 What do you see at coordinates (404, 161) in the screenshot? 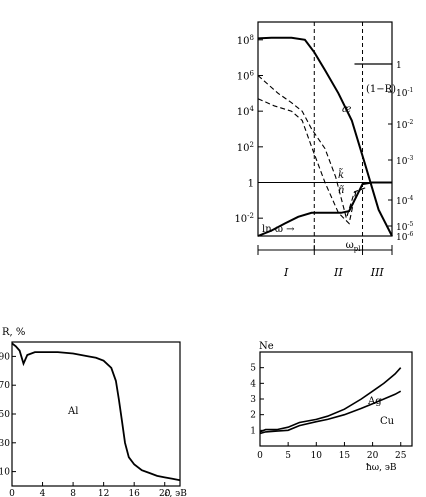
I see `right-tick-label: 10⁻³` at bounding box center [404, 161].